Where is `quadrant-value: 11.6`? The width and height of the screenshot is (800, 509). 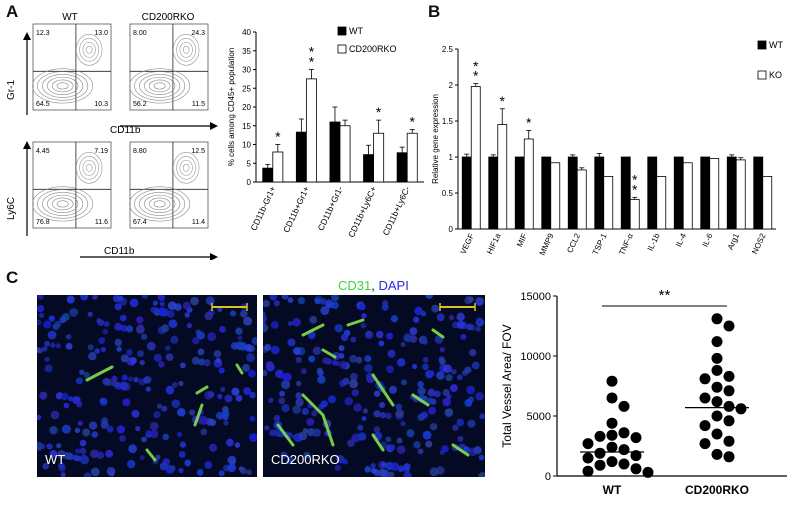
quadrant-value: 11.6 is located at coordinates (101, 222).